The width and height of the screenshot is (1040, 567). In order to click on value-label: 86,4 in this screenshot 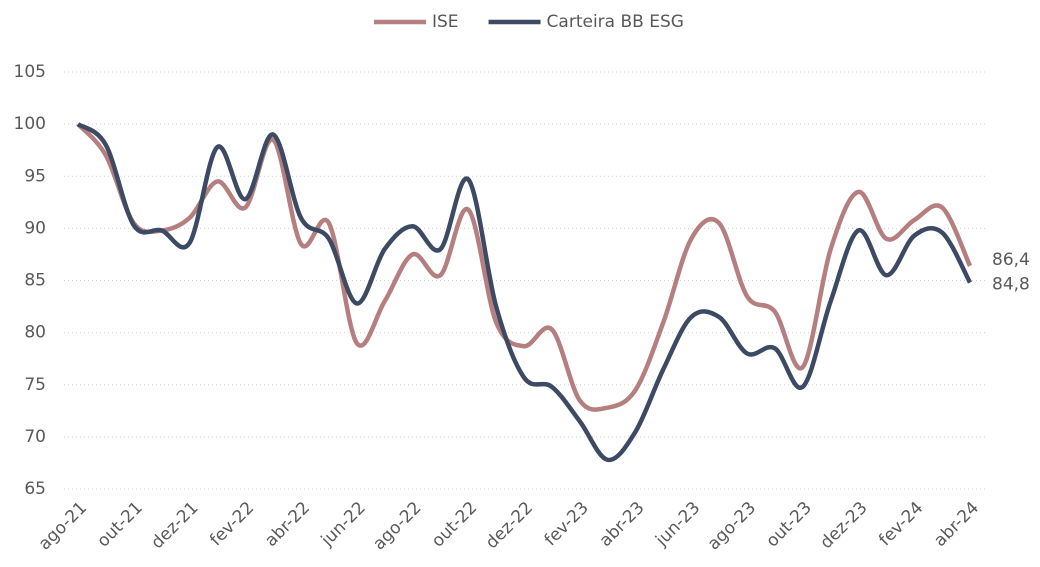, I will do `click(1011, 260)`.